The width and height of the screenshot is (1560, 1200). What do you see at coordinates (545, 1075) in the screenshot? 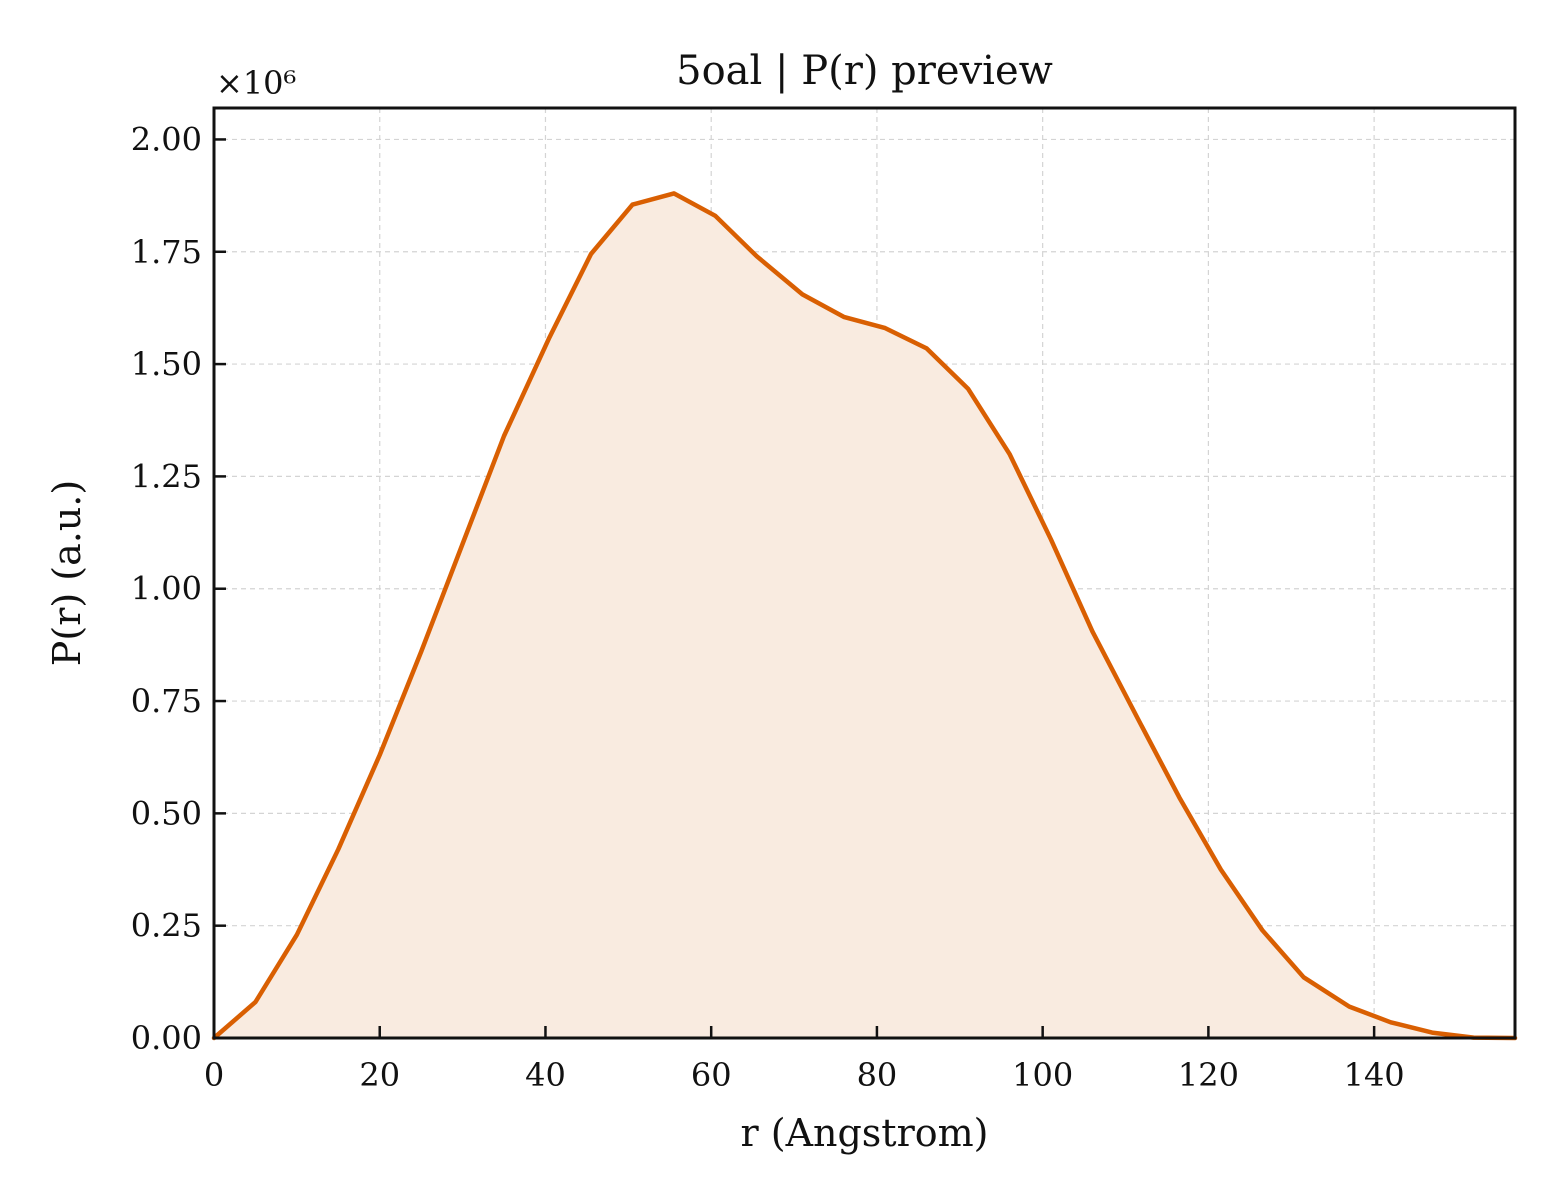
I see `x-tick-label: 40` at bounding box center [545, 1075].